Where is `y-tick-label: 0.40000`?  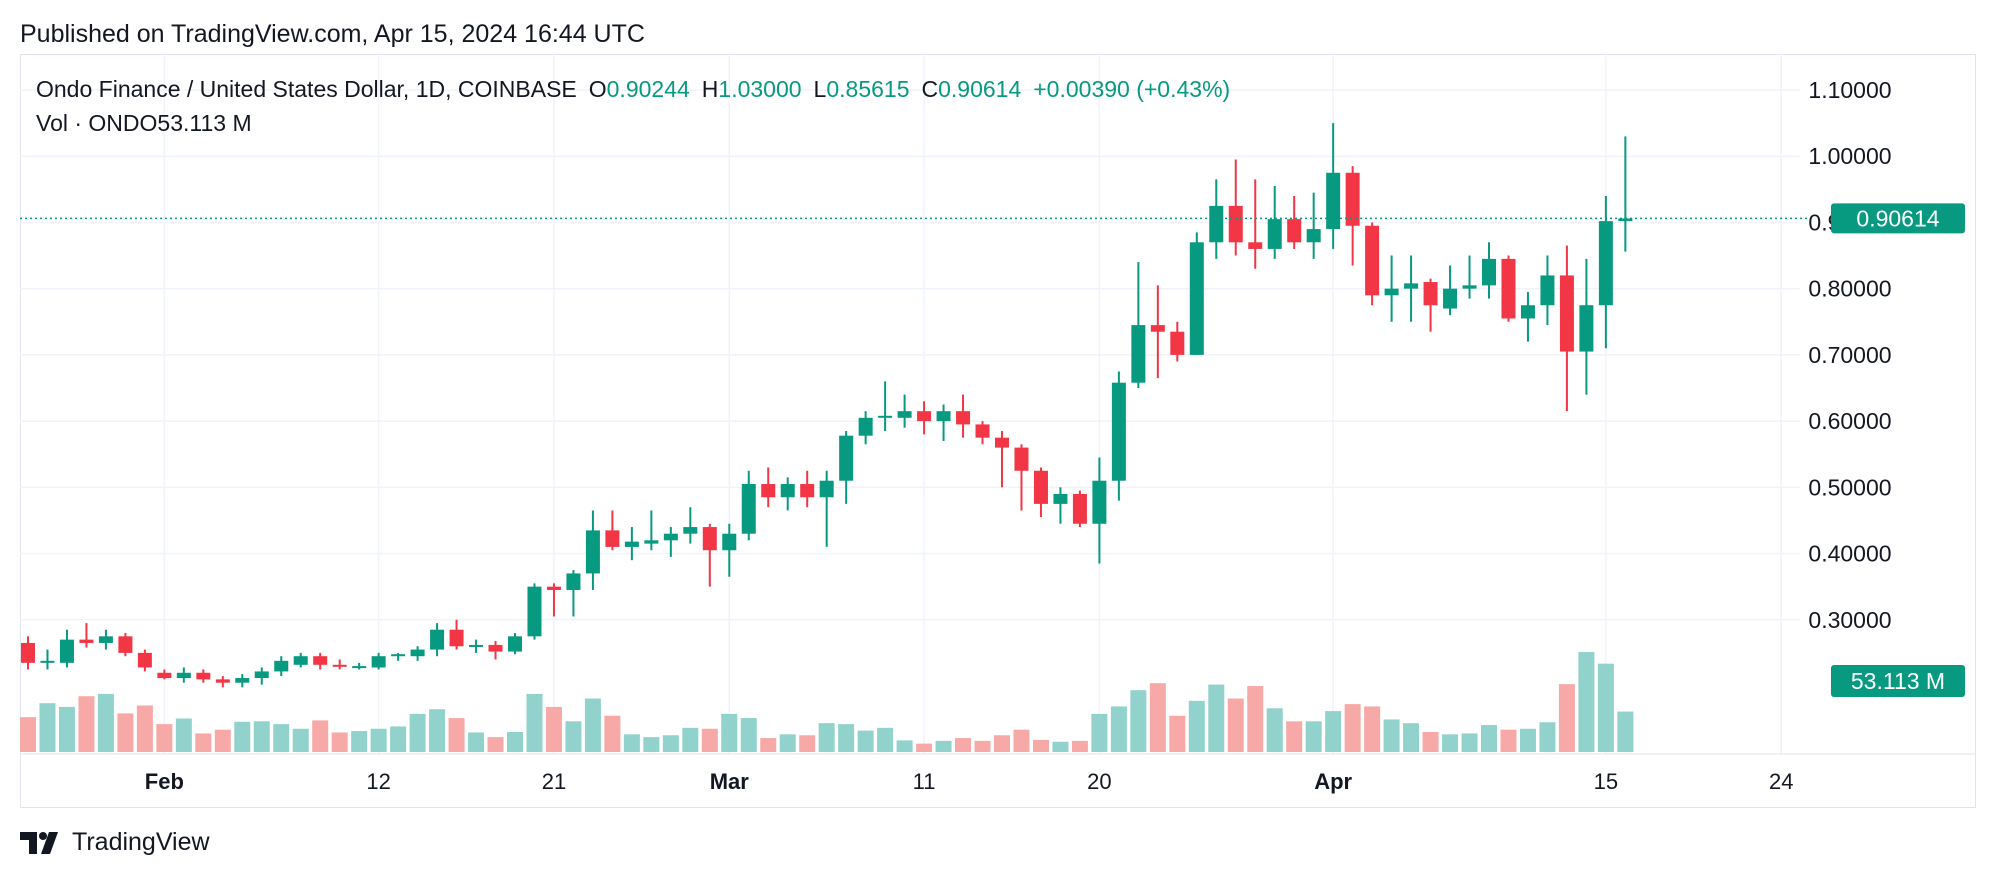
y-tick-label: 0.40000 is located at coordinates (1849, 554).